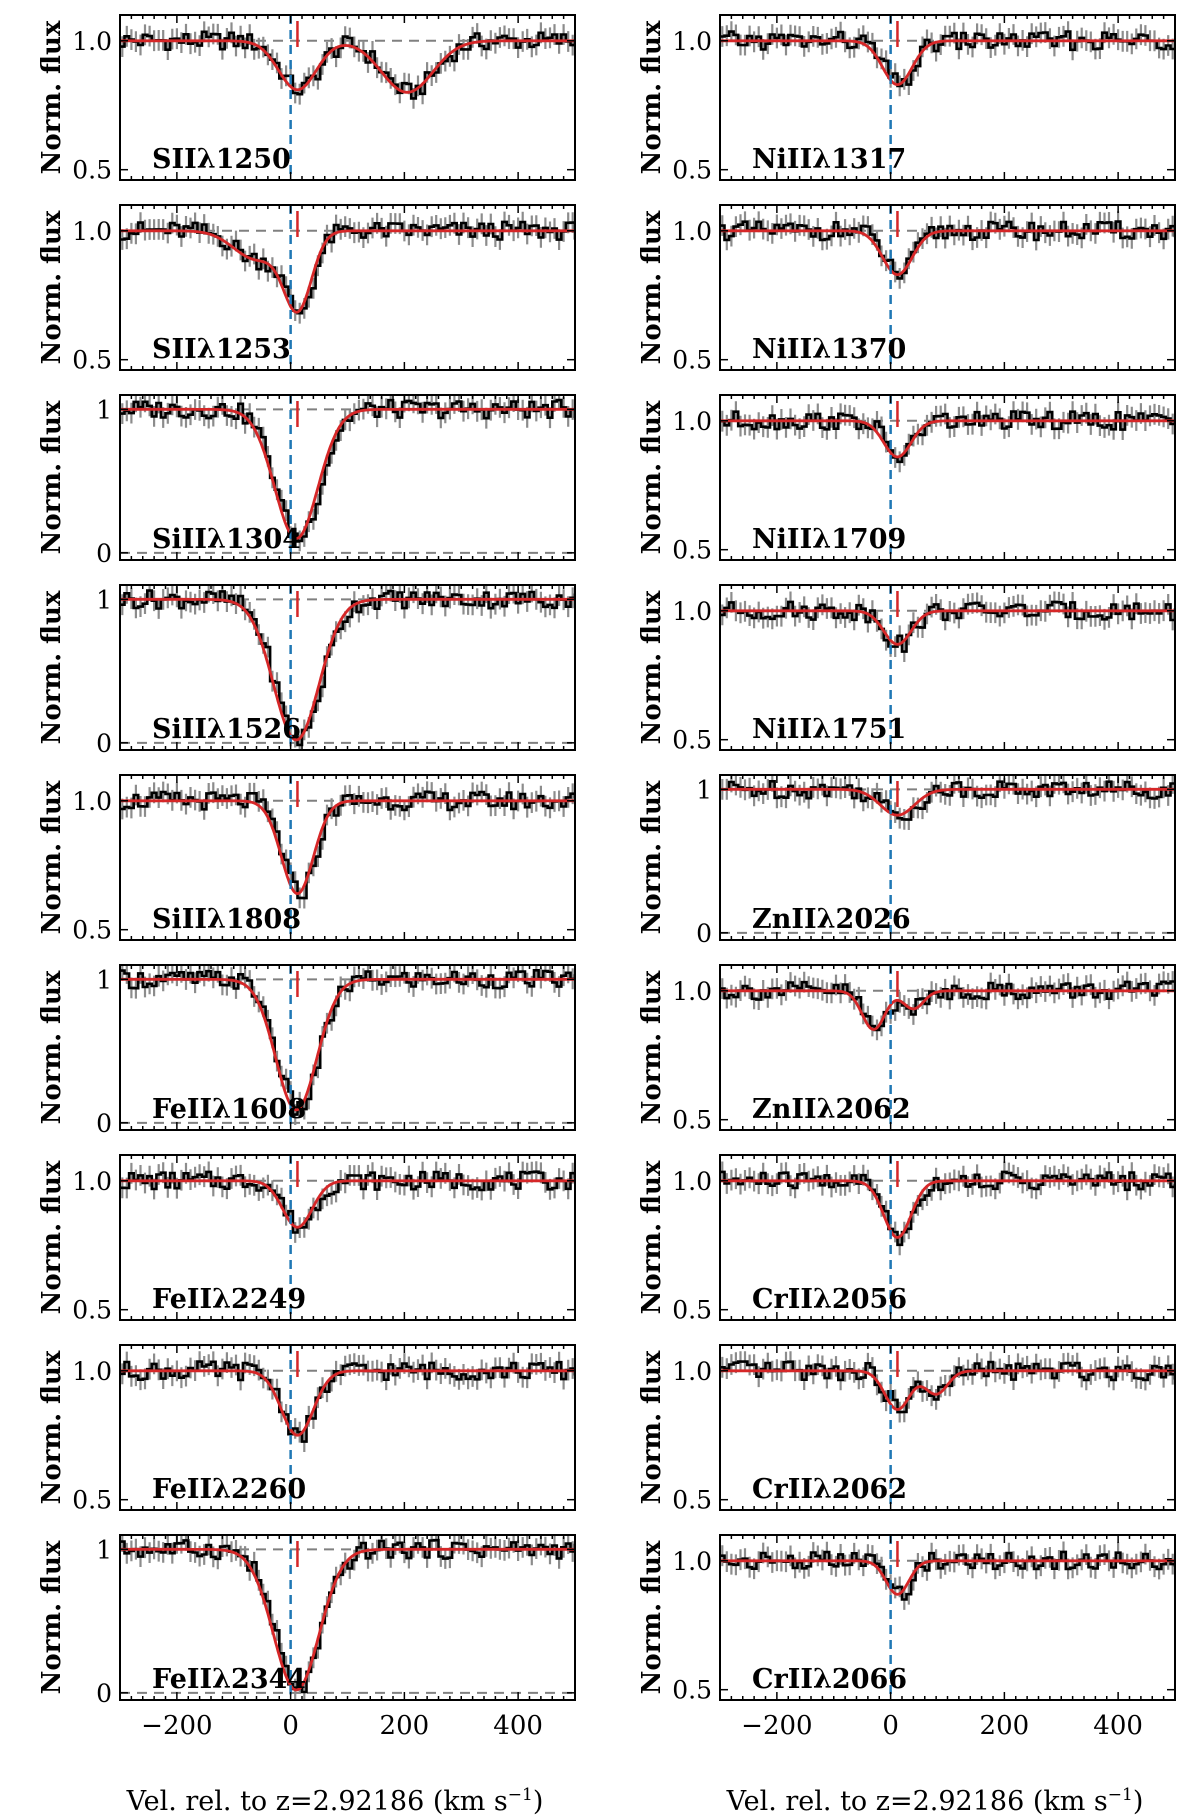  What do you see at coordinates (226, 919) in the screenshot?
I see `transition-label: SiIIλ1808` at bounding box center [226, 919].